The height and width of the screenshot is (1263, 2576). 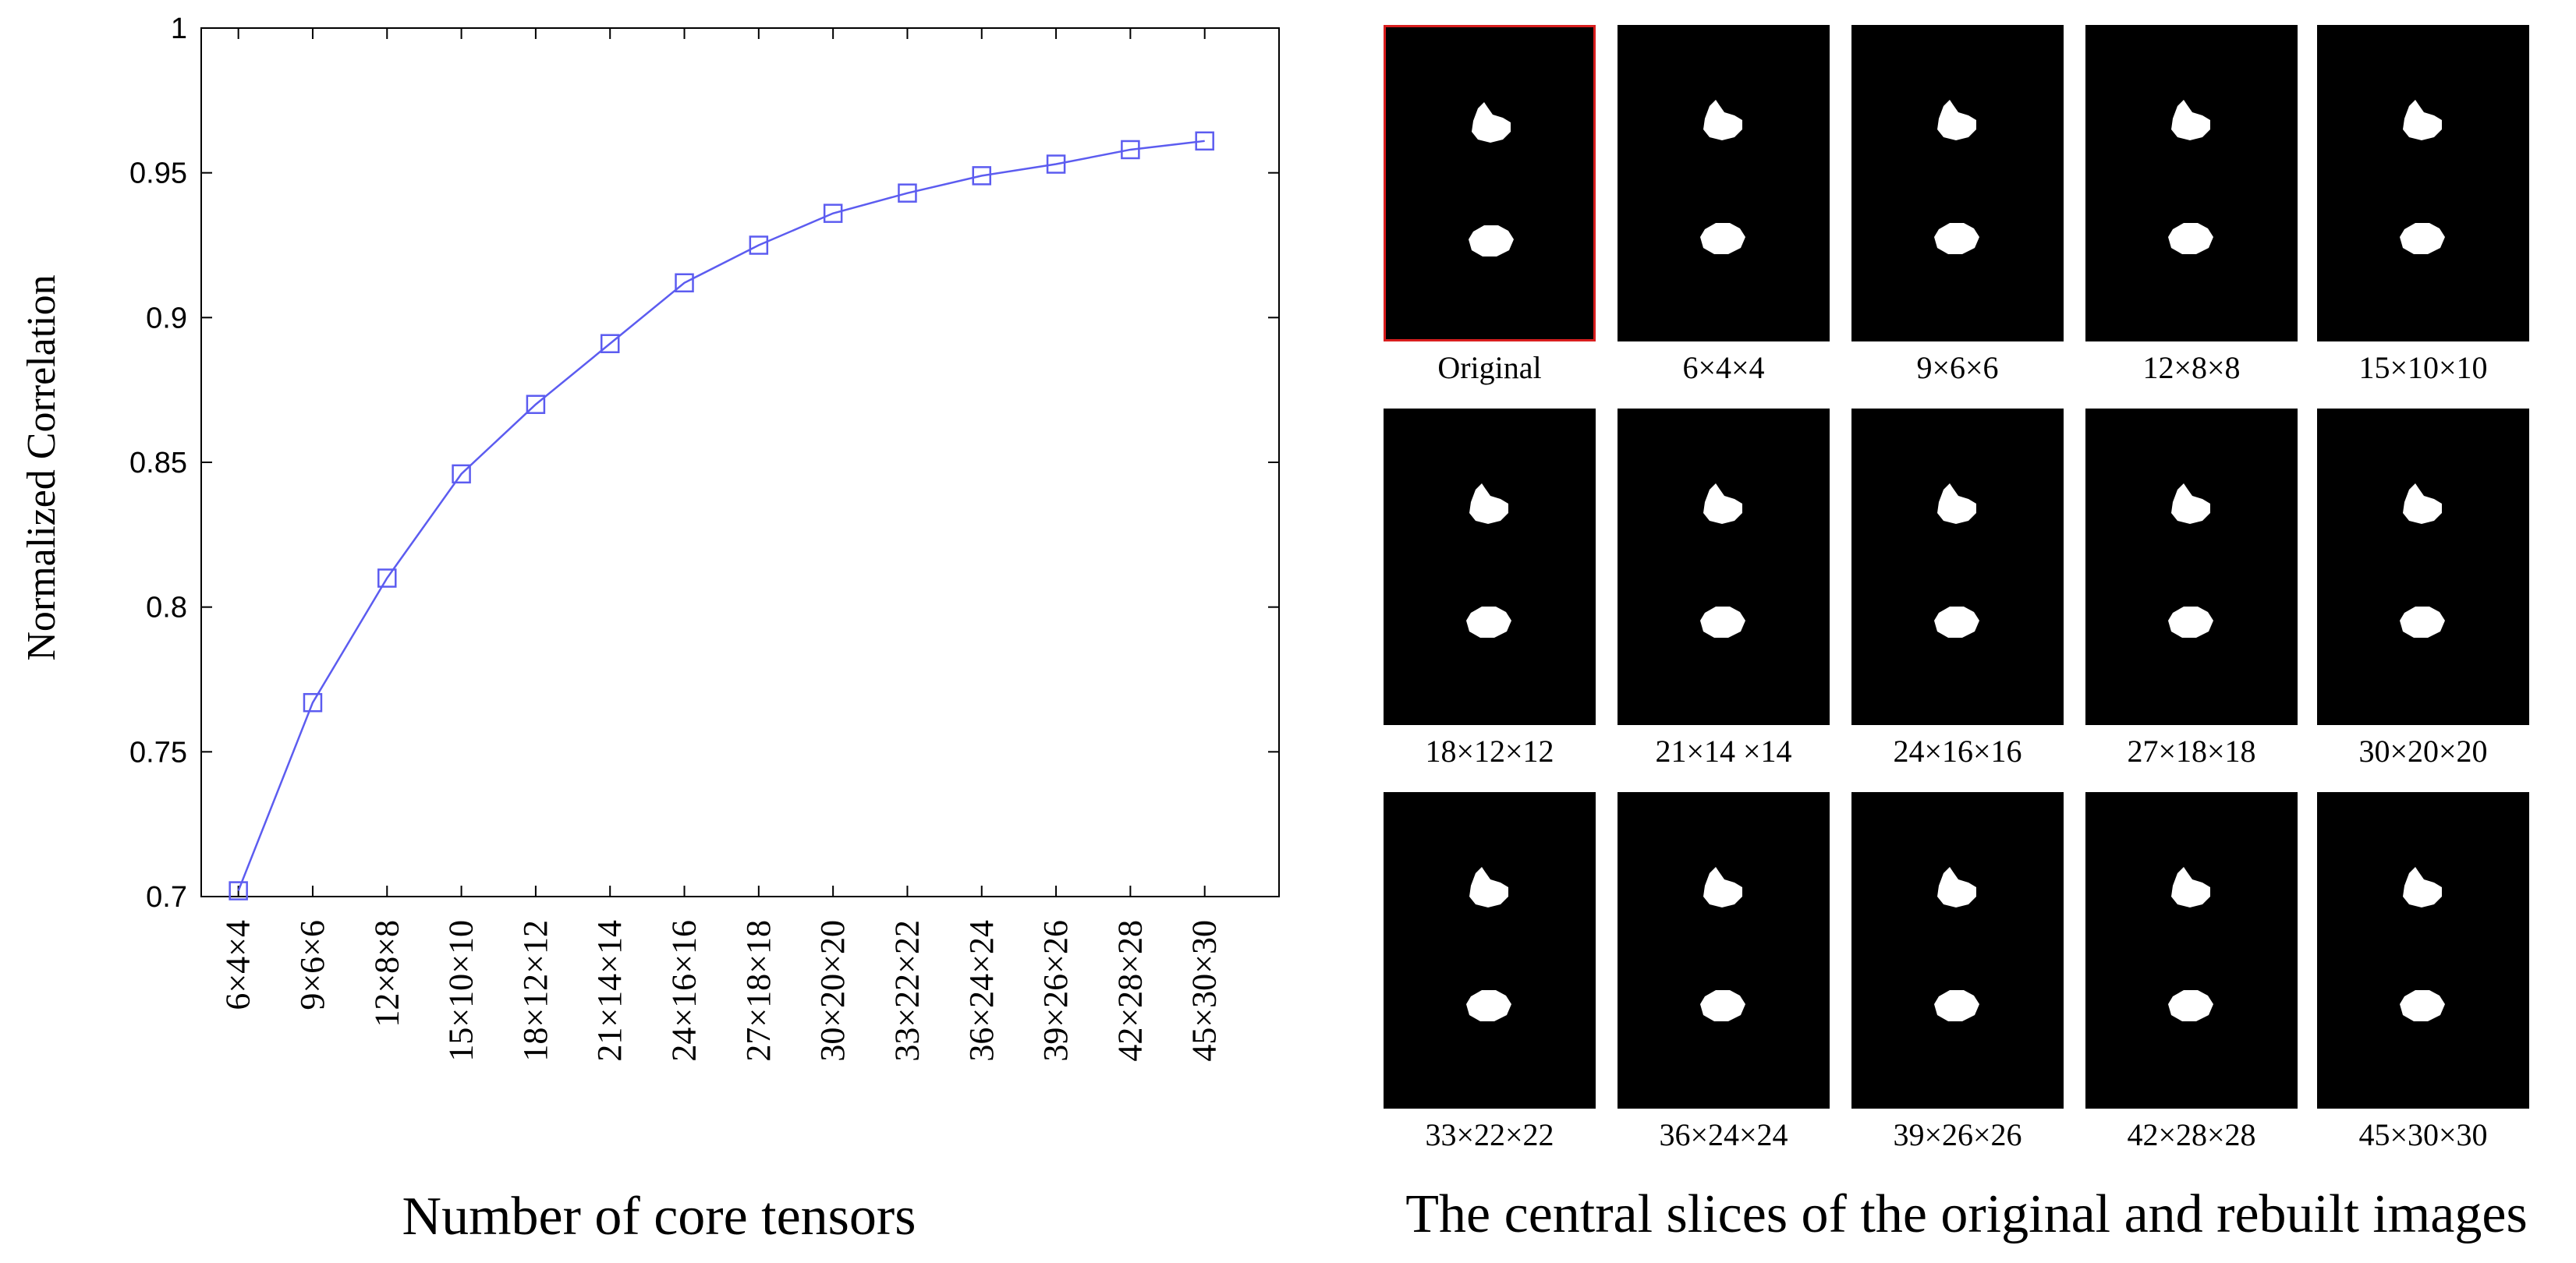 I want to click on x-tick-label: 30×20×20, so click(x=833, y=991).